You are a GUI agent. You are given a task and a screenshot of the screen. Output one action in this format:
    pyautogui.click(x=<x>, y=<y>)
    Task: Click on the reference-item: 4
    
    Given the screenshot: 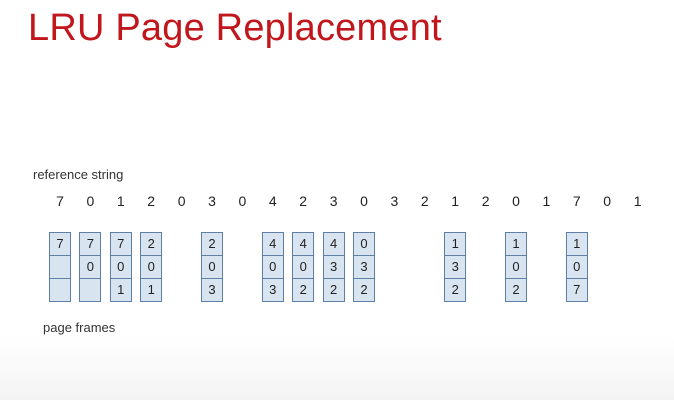 What is the action you would take?
    pyautogui.click(x=272, y=201)
    